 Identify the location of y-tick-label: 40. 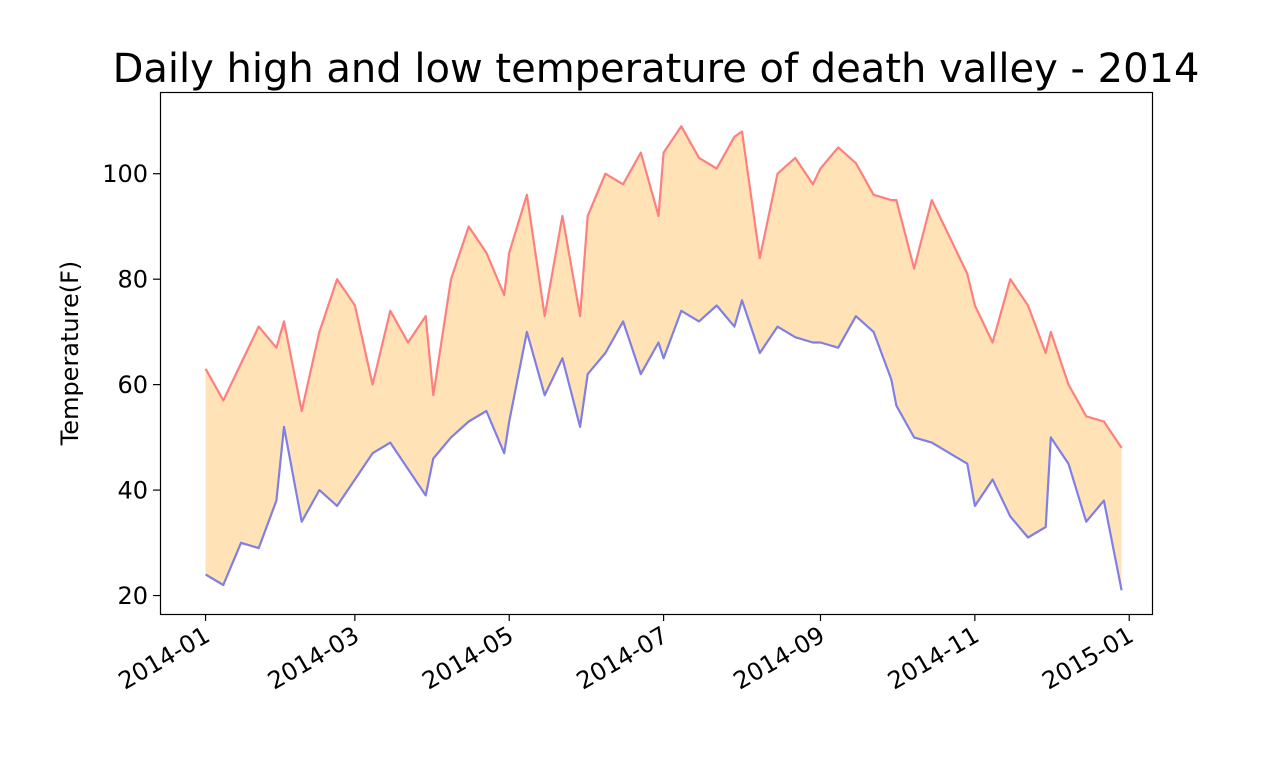
(132, 491).